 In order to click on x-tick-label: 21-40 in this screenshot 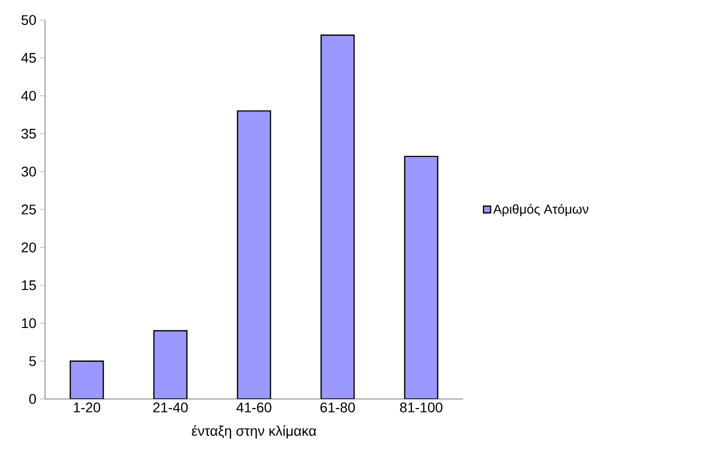, I will do `click(170, 407)`.